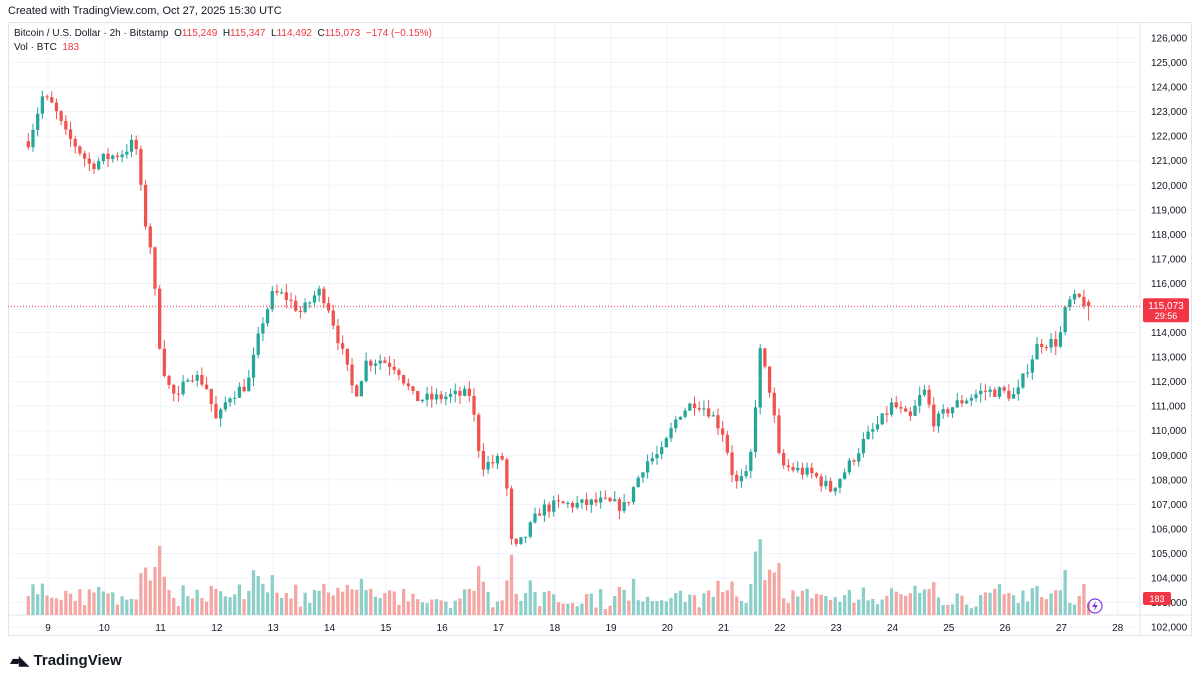 This screenshot has width=1200, height=685. Describe the element at coordinates (66, 660) in the screenshot. I see `tradingview-logo: ▰◣ TradingView` at that location.